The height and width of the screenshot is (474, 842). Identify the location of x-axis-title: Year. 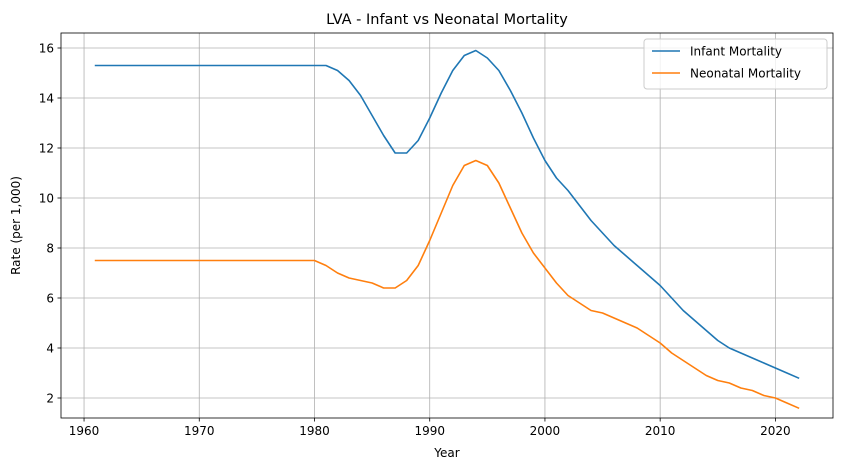
(446, 453).